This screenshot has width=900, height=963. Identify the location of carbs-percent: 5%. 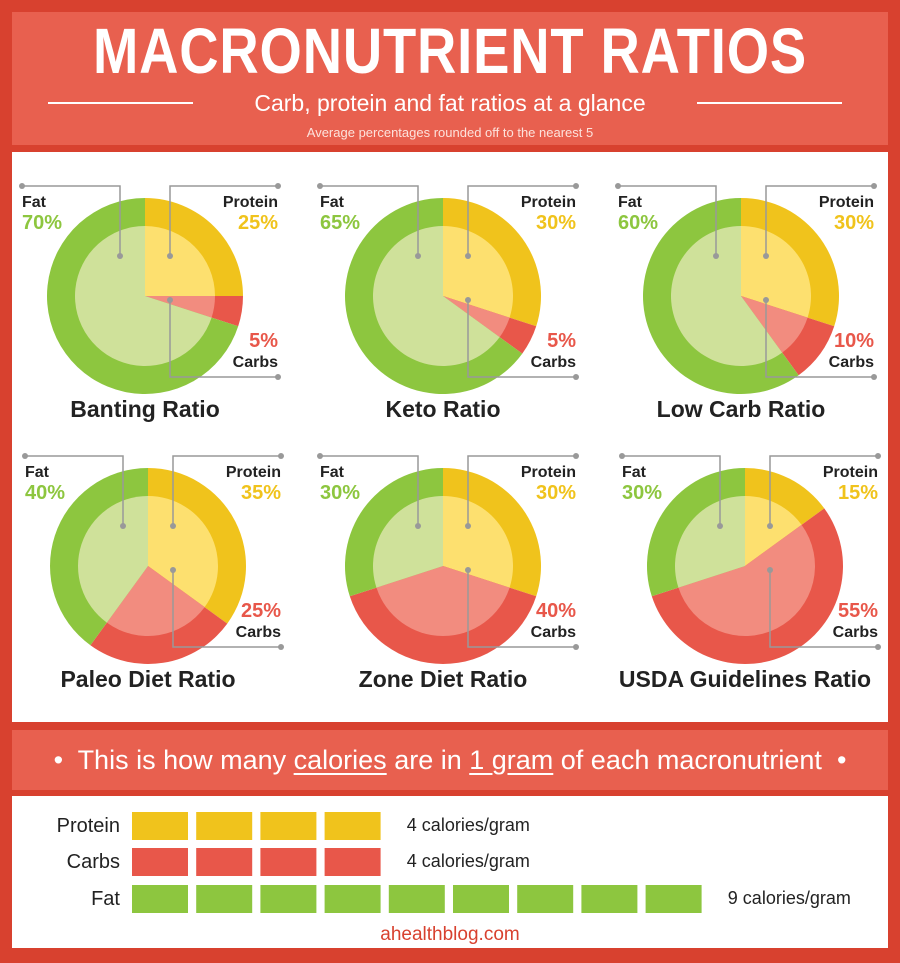
(561, 341).